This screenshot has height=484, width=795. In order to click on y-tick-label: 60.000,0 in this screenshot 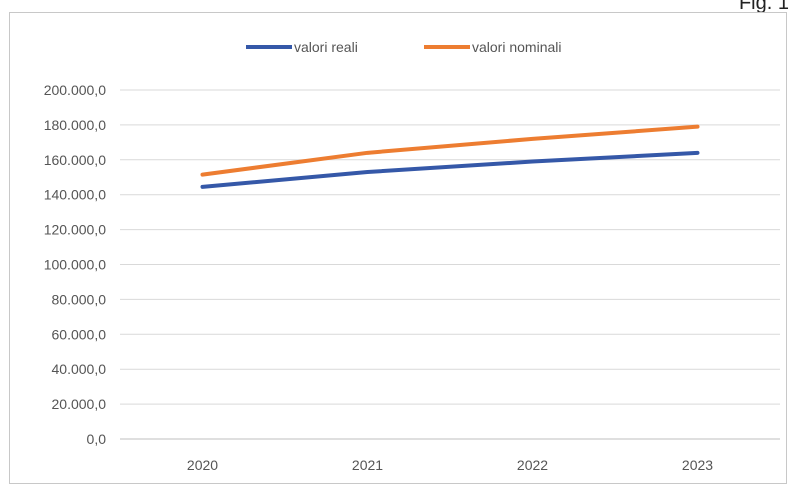, I will do `click(79, 334)`.